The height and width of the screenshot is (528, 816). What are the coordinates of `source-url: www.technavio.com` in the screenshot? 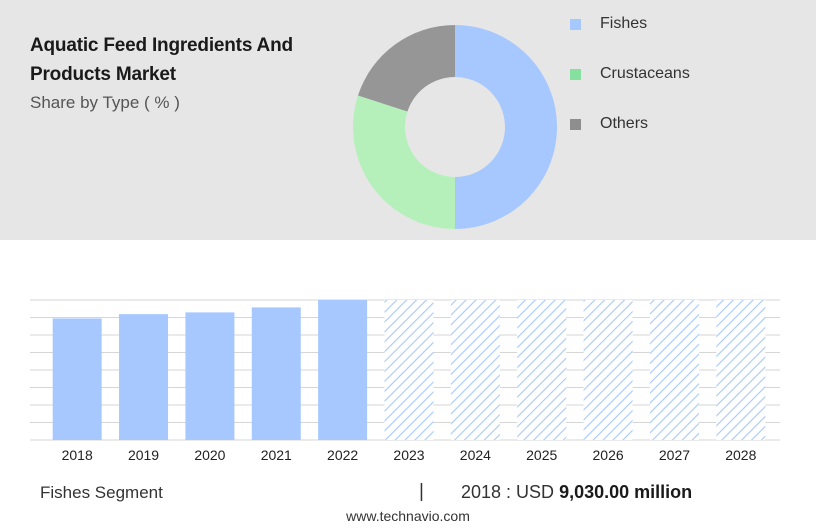 It's located at (408, 516).